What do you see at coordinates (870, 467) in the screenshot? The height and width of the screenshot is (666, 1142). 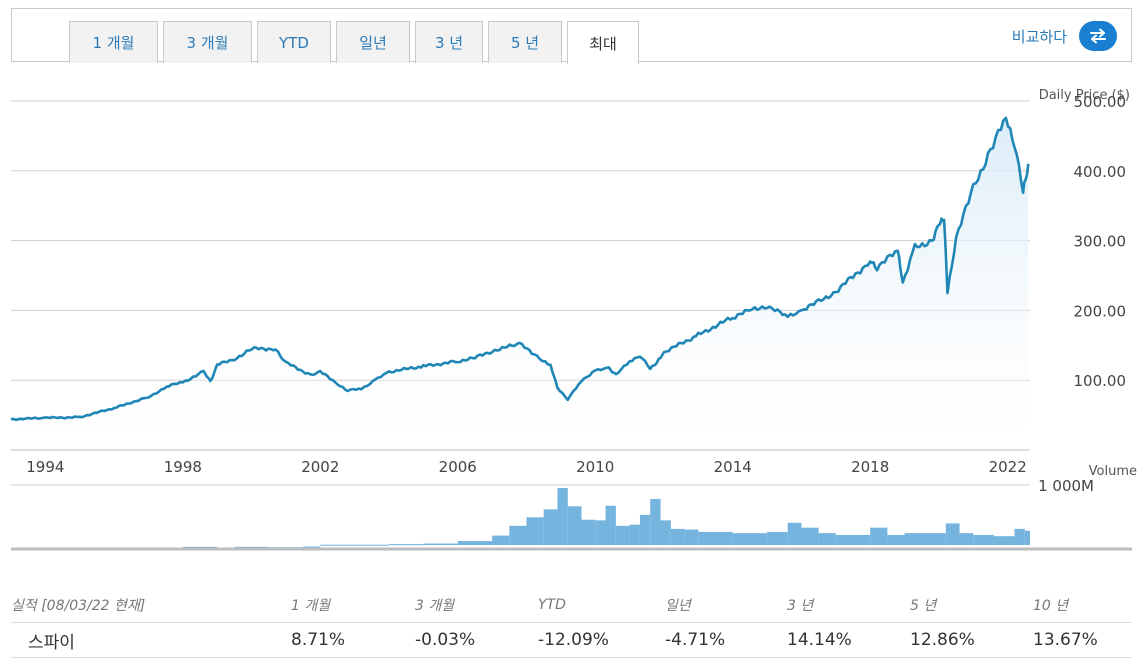 I see `year-tick-label: 2018` at bounding box center [870, 467].